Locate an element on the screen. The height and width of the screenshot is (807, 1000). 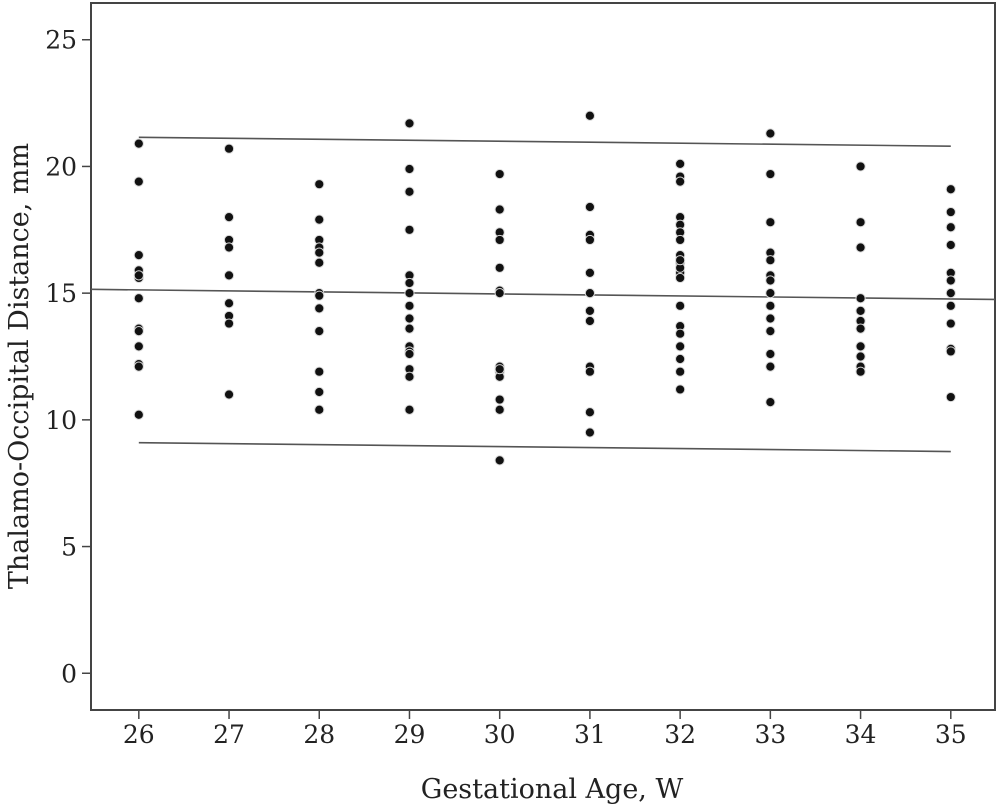
mean-line is located at coordinates (543, 294).